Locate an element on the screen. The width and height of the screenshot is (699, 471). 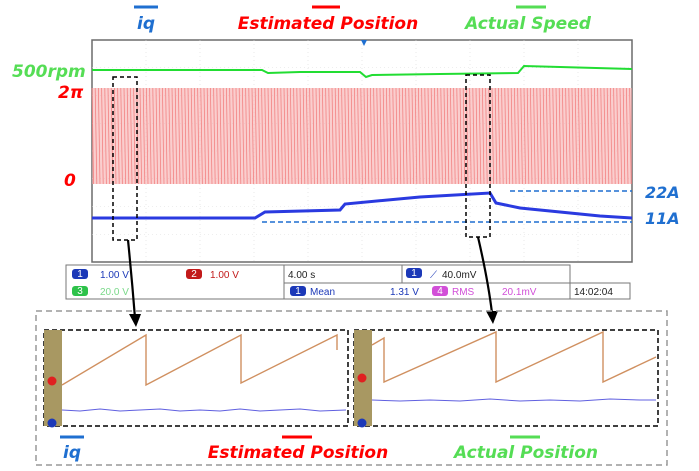
zoom-right-sawtooth is located at coordinates (514, 357).